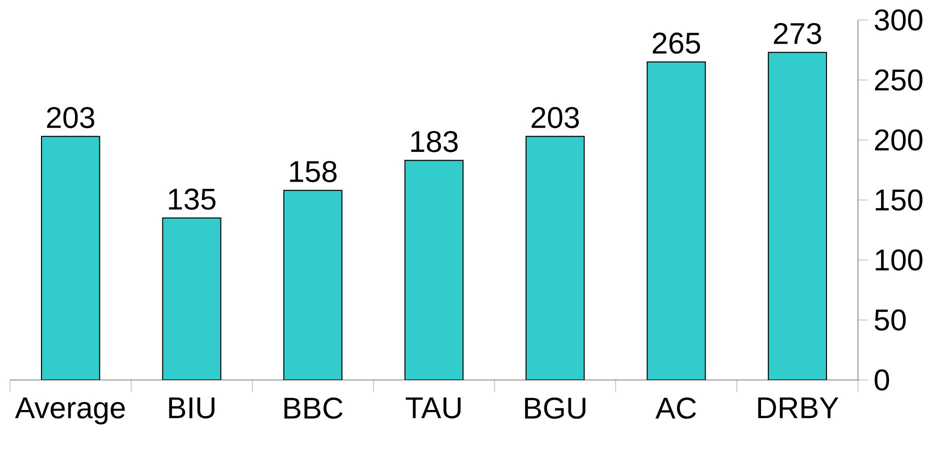  What do you see at coordinates (798, 408) in the screenshot?
I see `x-tick-label: DRBY` at bounding box center [798, 408].